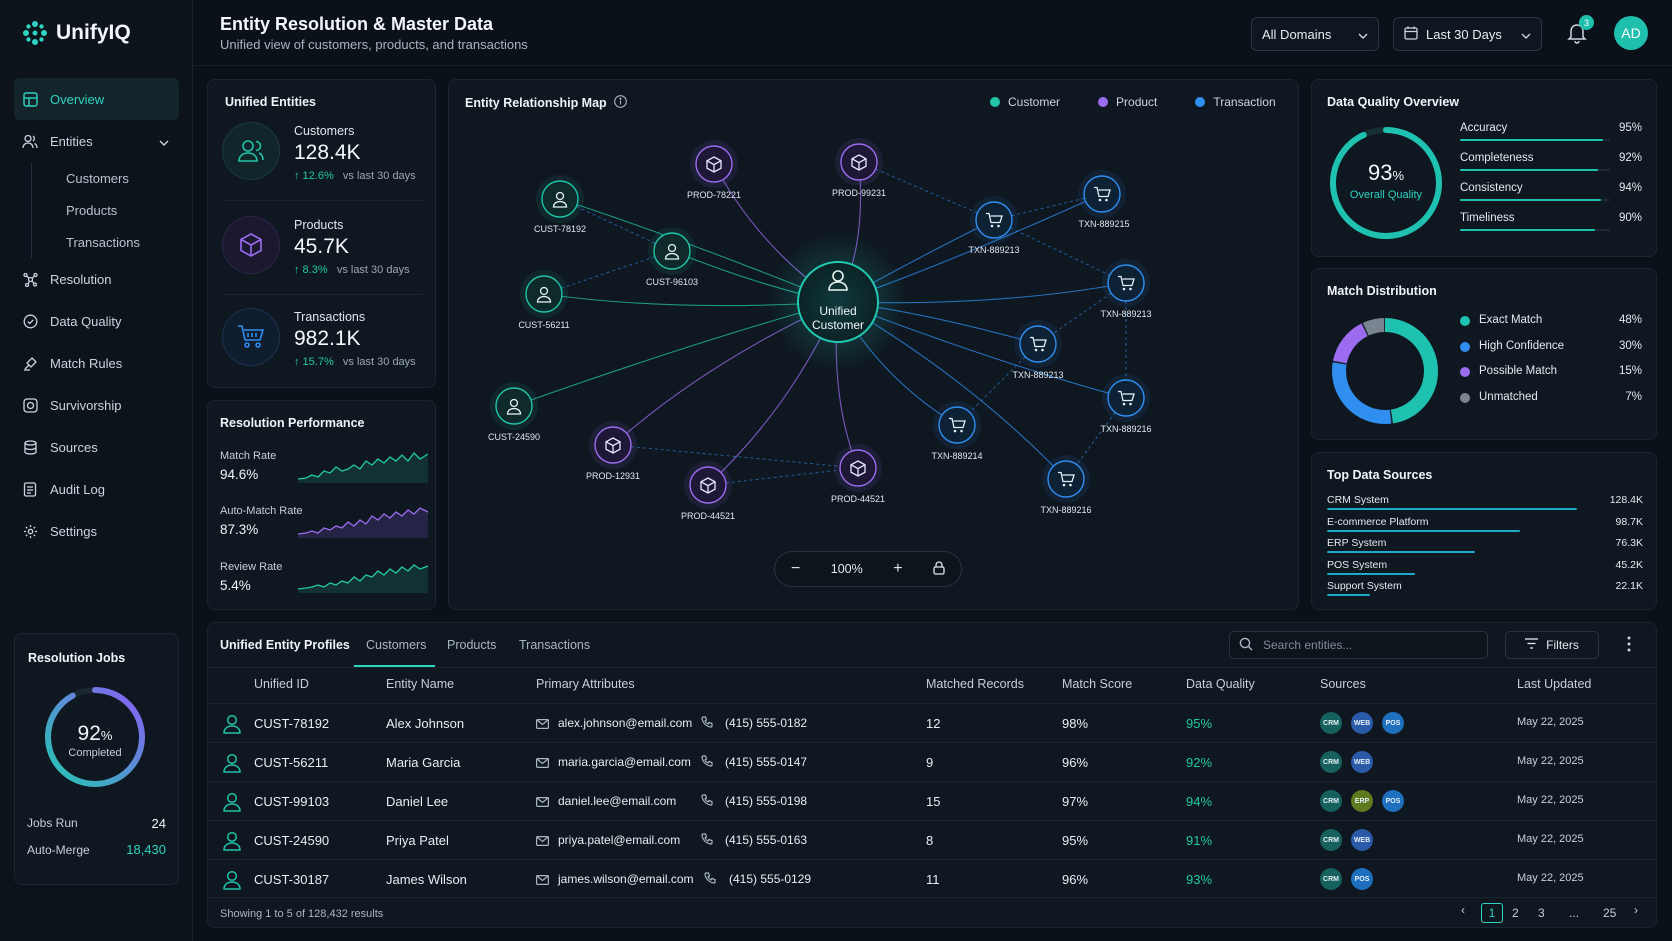 The width and height of the screenshot is (1672, 941). Describe the element at coordinates (105, 242) in the screenshot. I see `sidebar-item-transactions: Transactions` at that location.